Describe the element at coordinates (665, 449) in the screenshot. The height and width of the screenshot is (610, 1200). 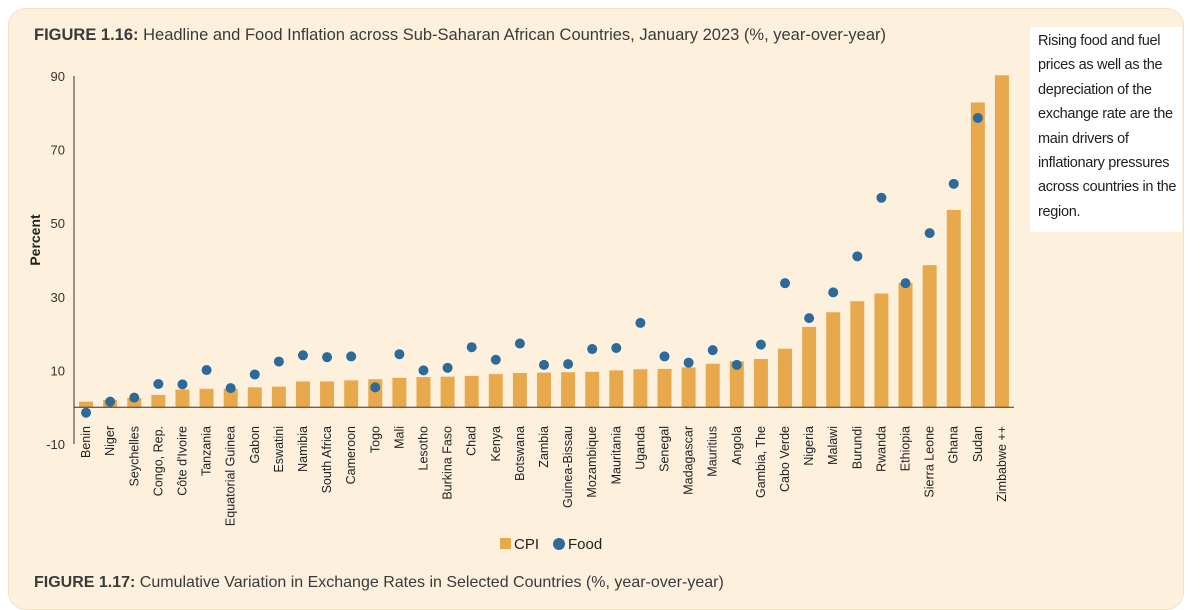
I see `x-tick-label: Senegal` at that location.